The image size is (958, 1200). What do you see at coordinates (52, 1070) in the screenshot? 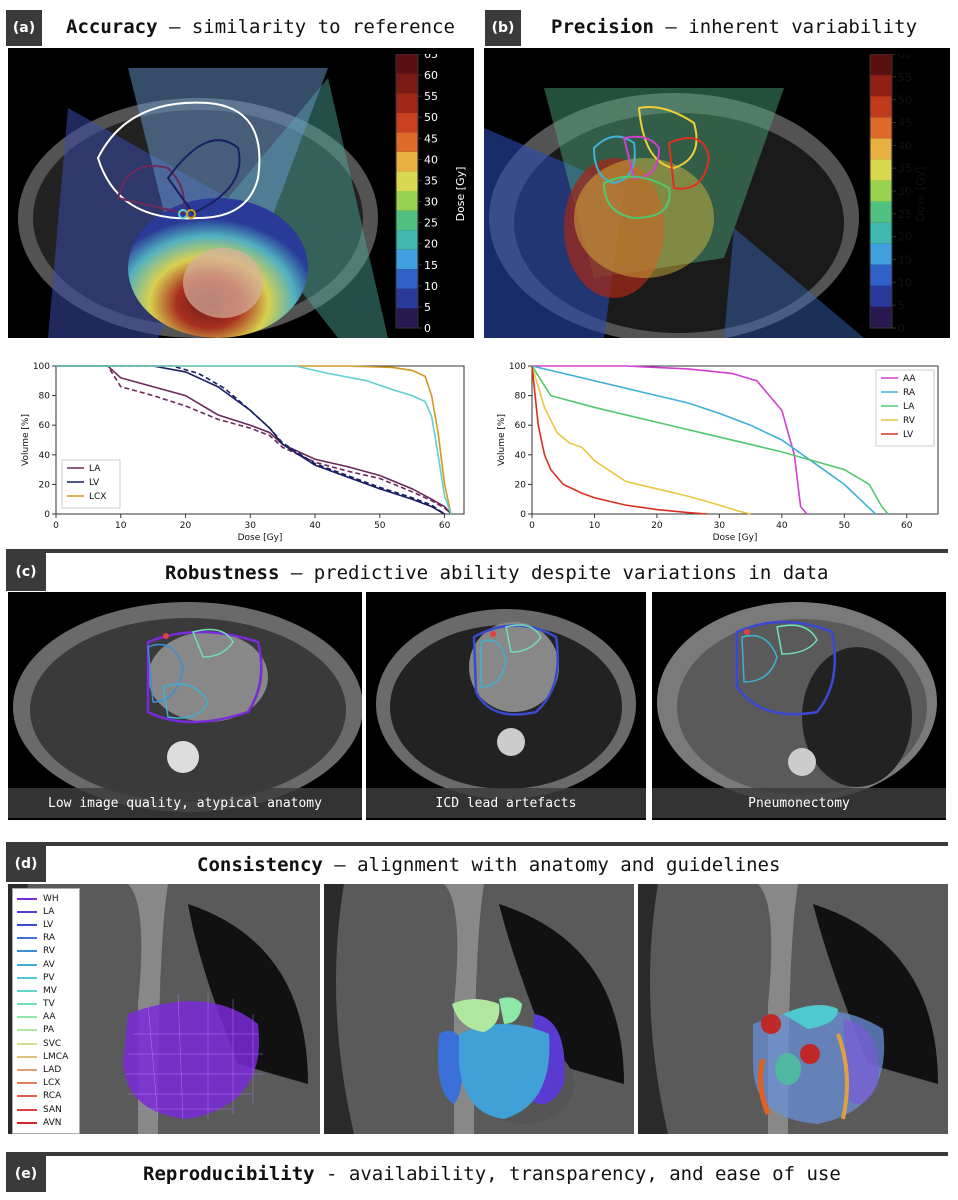
I see `legend-label: LAD` at bounding box center [52, 1070].